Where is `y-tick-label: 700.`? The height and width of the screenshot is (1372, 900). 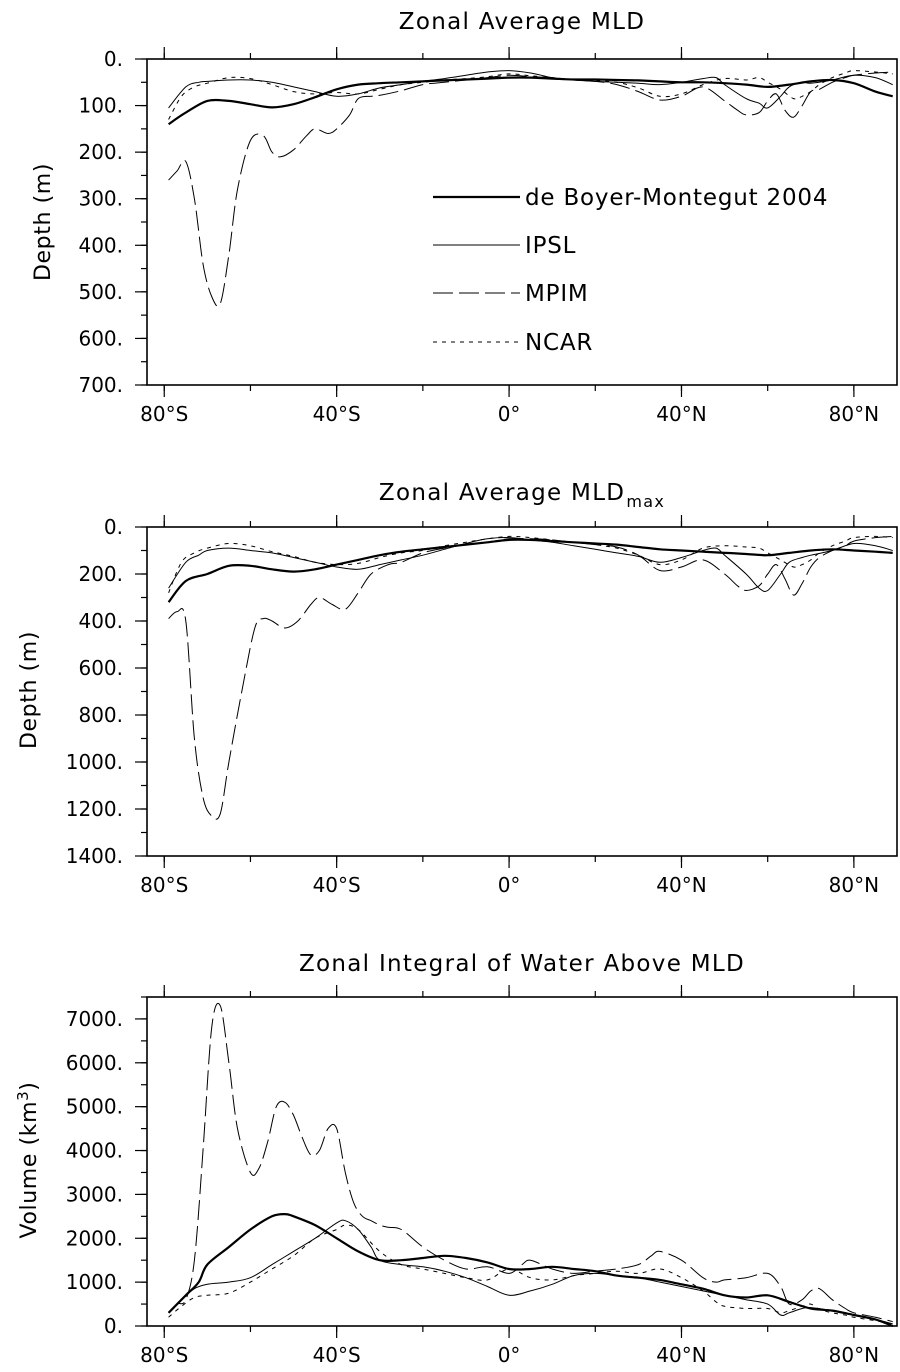
y-tick-label: 700. is located at coordinates (100, 385).